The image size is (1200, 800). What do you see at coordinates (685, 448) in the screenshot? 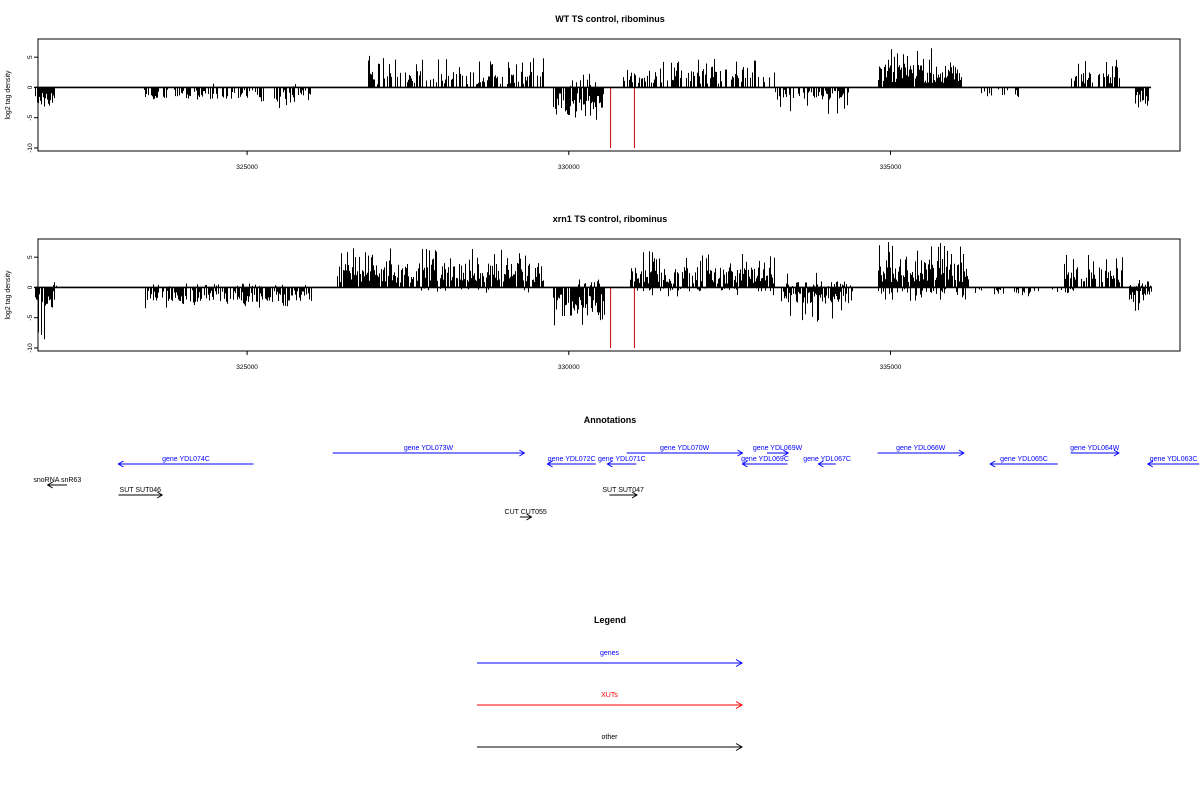
I see `feature-label: gene YDL070W` at bounding box center [685, 448].